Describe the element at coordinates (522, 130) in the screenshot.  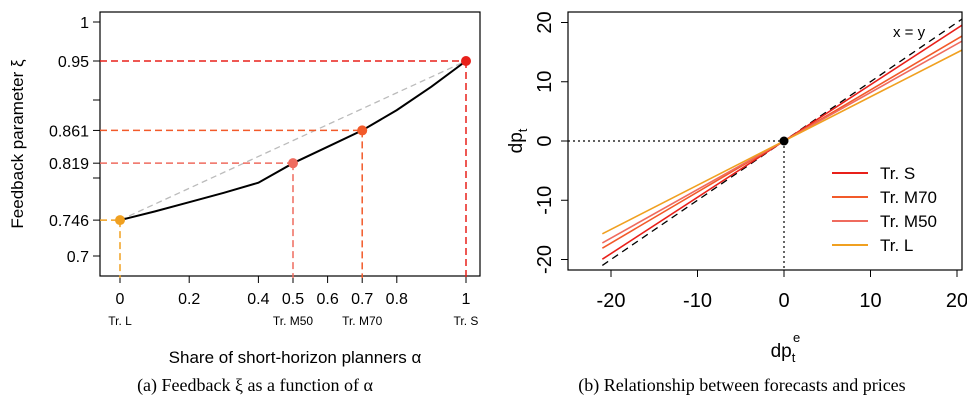
I see `y-axis-title-sub: t` at that location.